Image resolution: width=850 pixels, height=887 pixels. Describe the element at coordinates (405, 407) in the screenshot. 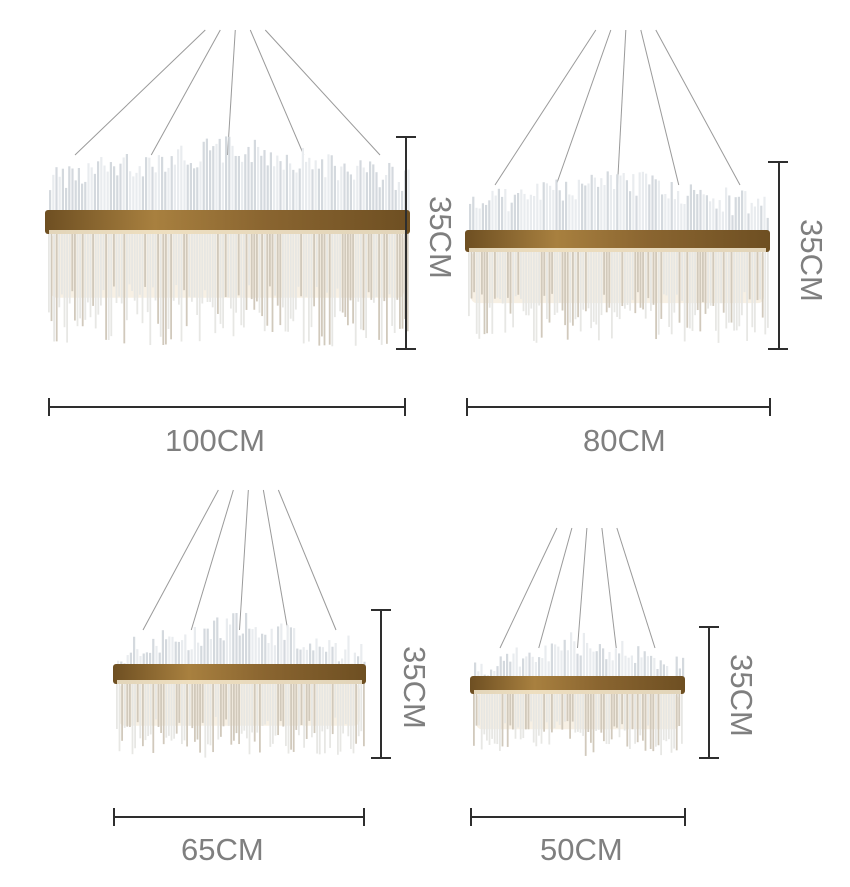

I see `width-cap-right-100cm` at that location.